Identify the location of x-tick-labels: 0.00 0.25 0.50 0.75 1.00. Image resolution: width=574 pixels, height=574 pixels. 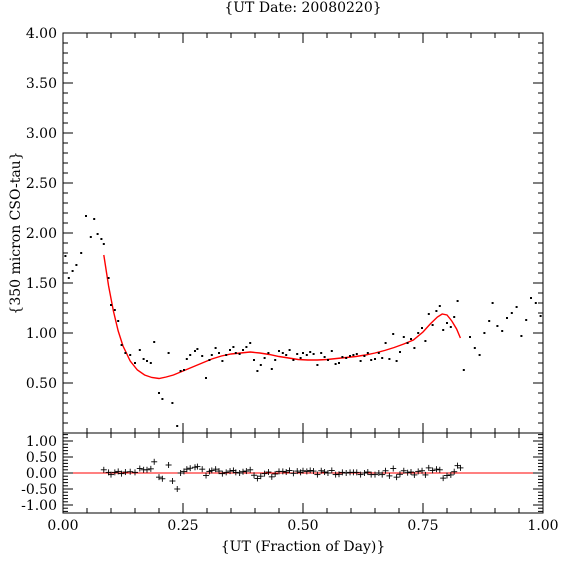
(302, 526).